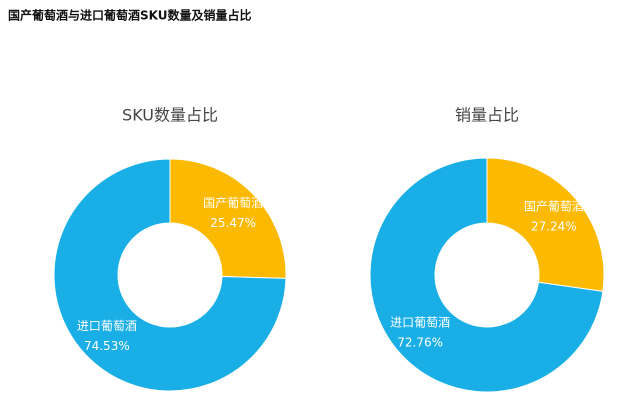 The height and width of the screenshot is (404, 640). Describe the element at coordinates (487, 115) in the screenshot. I see `chart-title: 销量占比` at that location.